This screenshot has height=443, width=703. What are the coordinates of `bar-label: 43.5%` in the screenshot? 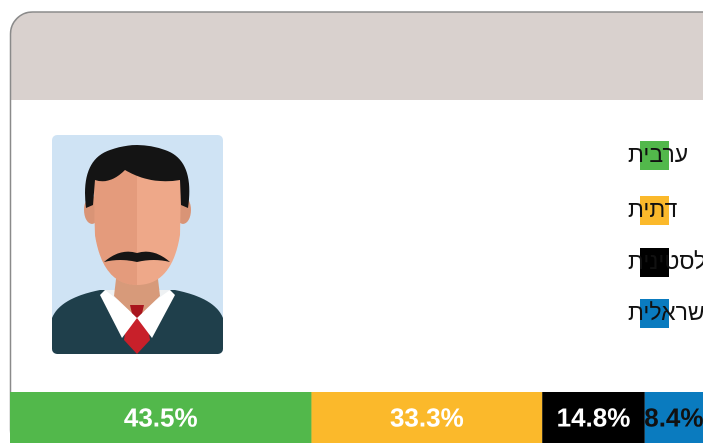 It's located at (161, 417).